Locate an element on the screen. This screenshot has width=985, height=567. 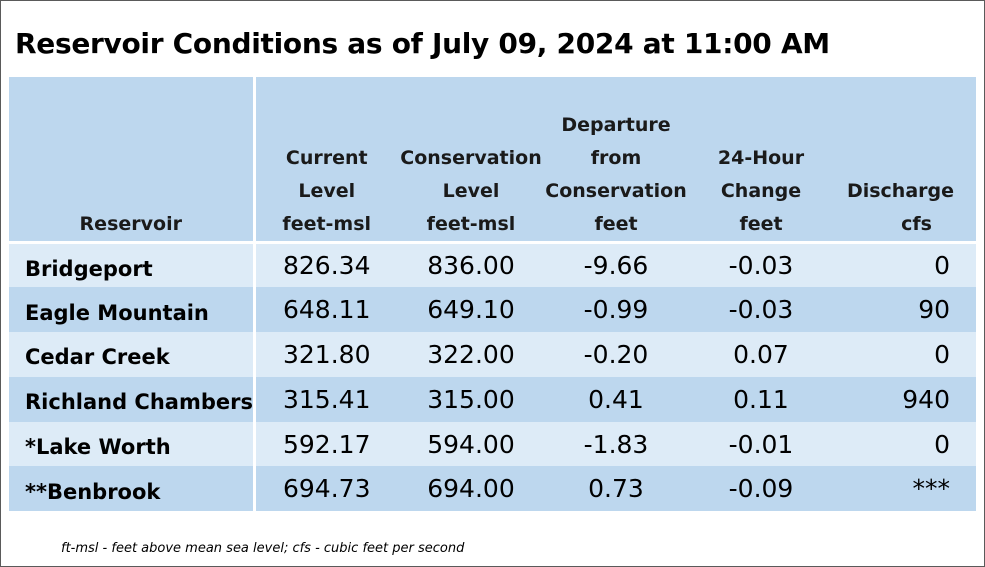
change-value: 0.11 is located at coordinates (761, 399).